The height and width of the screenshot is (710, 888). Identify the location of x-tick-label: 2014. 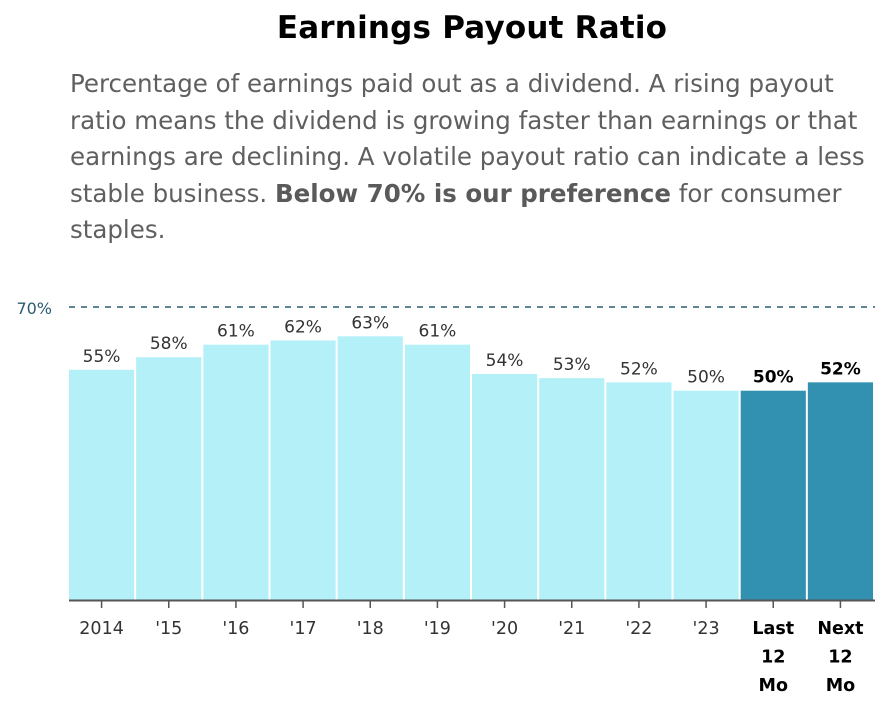
(101, 629).